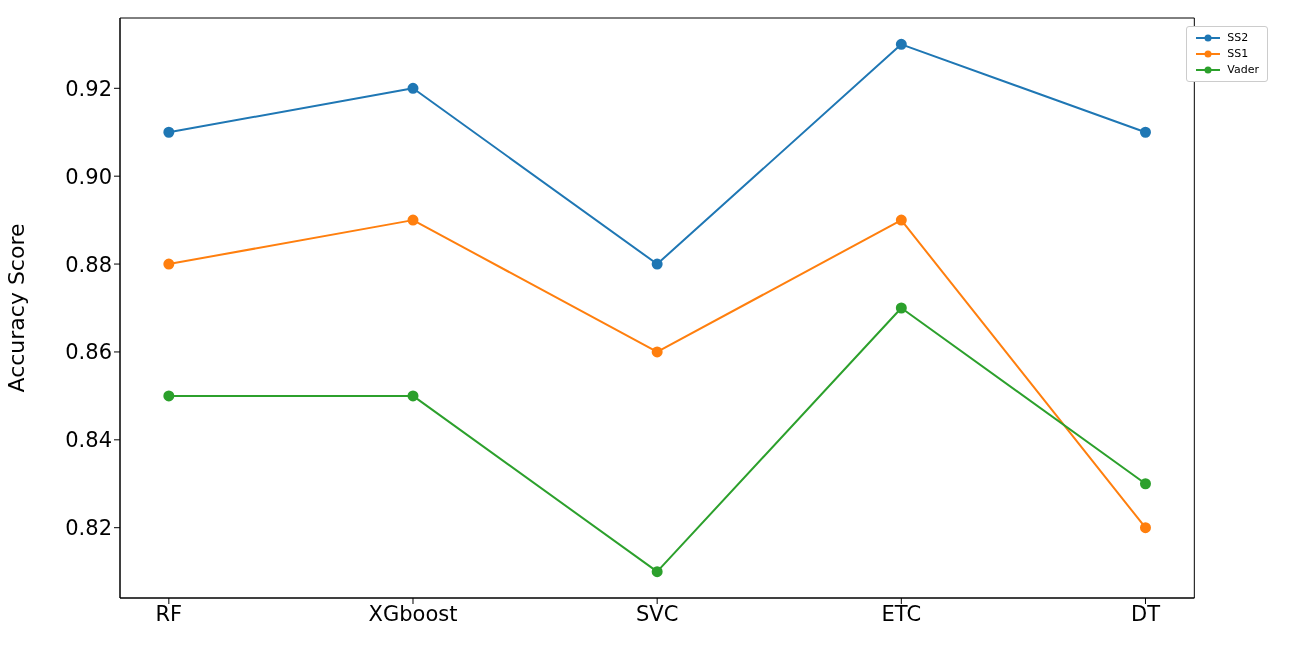 The height and width of the screenshot is (654, 1292). What do you see at coordinates (88, 88) in the screenshot?
I see `y-tick-label: 0.92` at bounding box center [88, 88].